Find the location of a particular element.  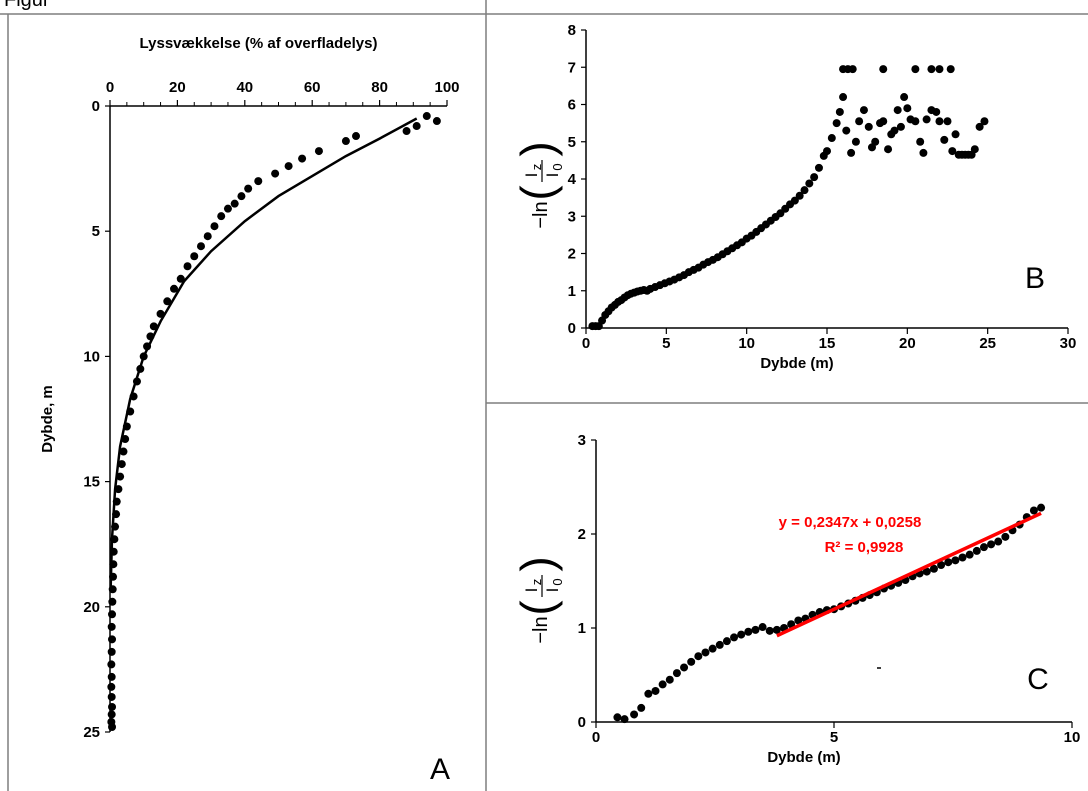

panel-a-y-tick-label: 15 is located at coordinates (91, 482).